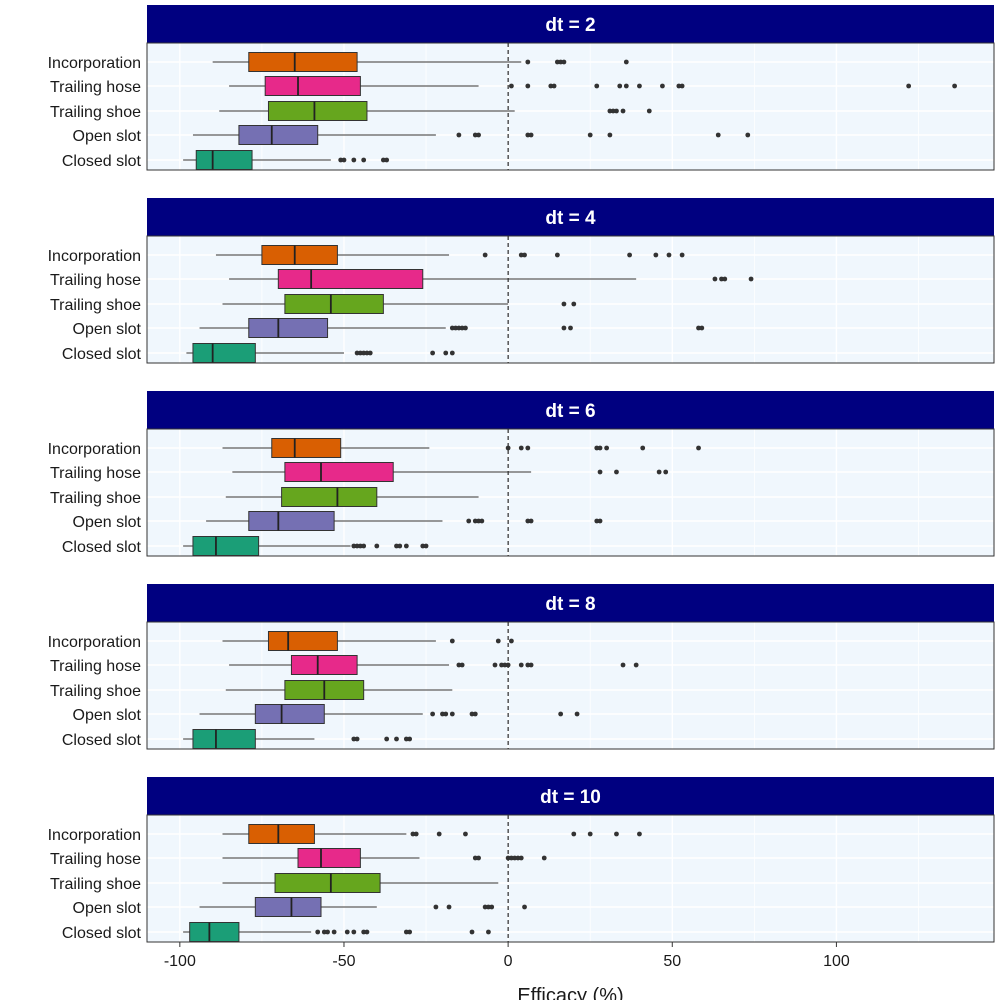 Image resolution: width=1000 pixels, height=1000 pixels. What do you see at coordinates (224, 160) in the screenshot?
I see `panel-1-closed-slot-box` at bounding box center [224, 160].